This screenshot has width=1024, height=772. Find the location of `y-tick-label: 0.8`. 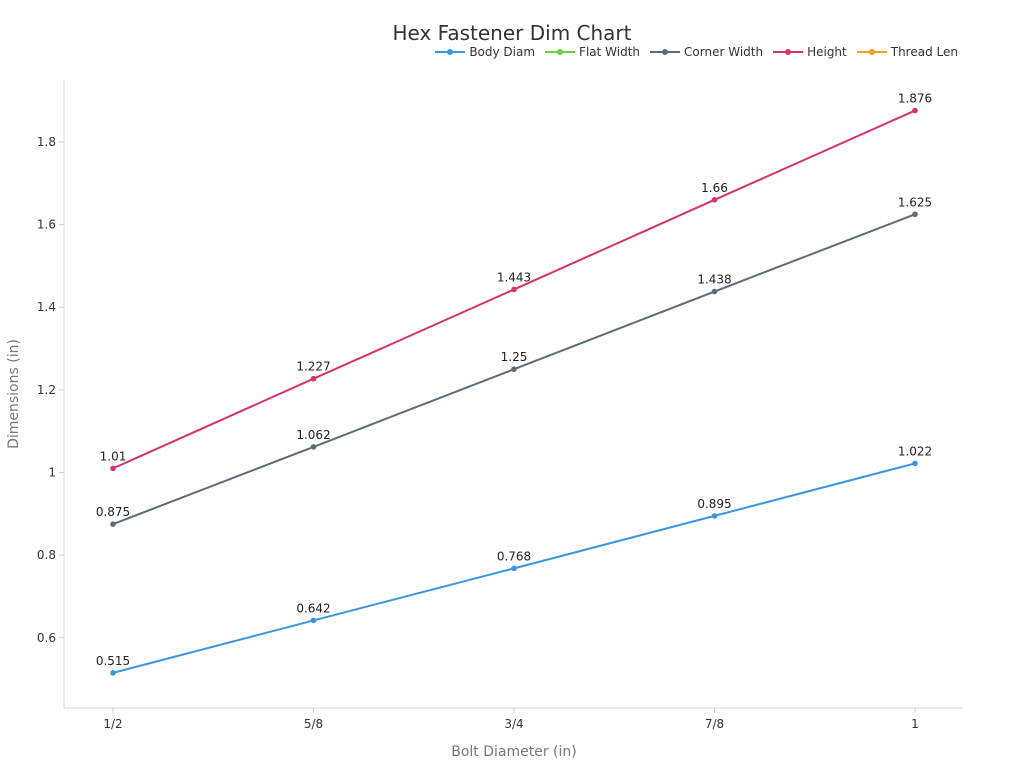

y-tick-label: 0.8 is located at coordinates (46, 555).